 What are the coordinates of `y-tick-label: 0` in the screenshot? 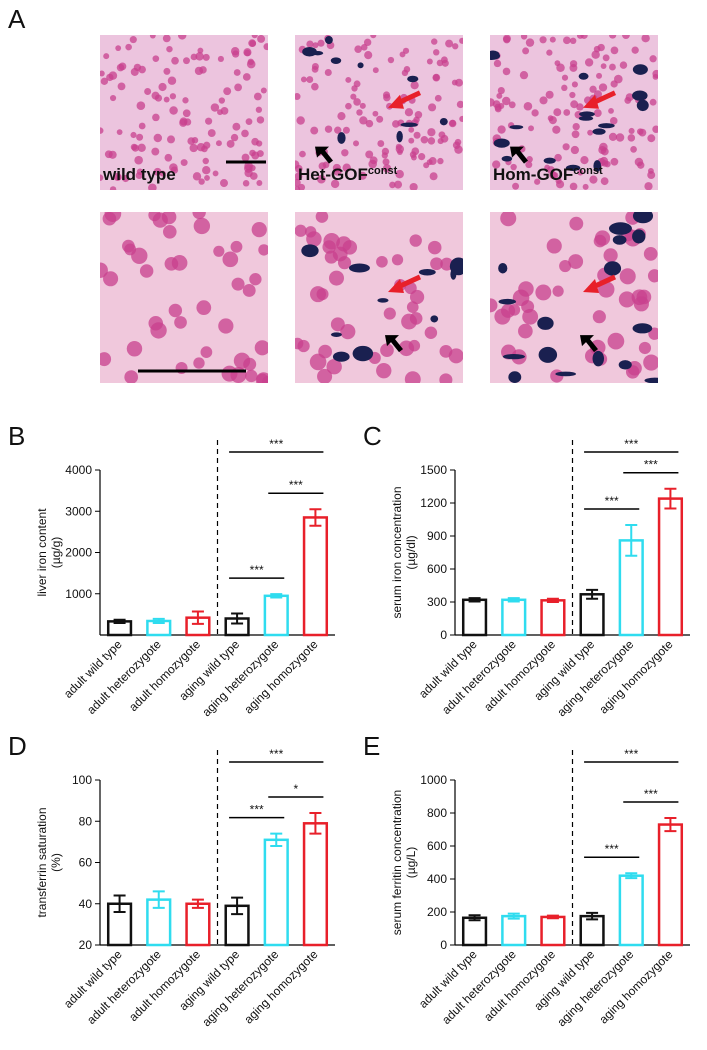 It's located at (443, 635).